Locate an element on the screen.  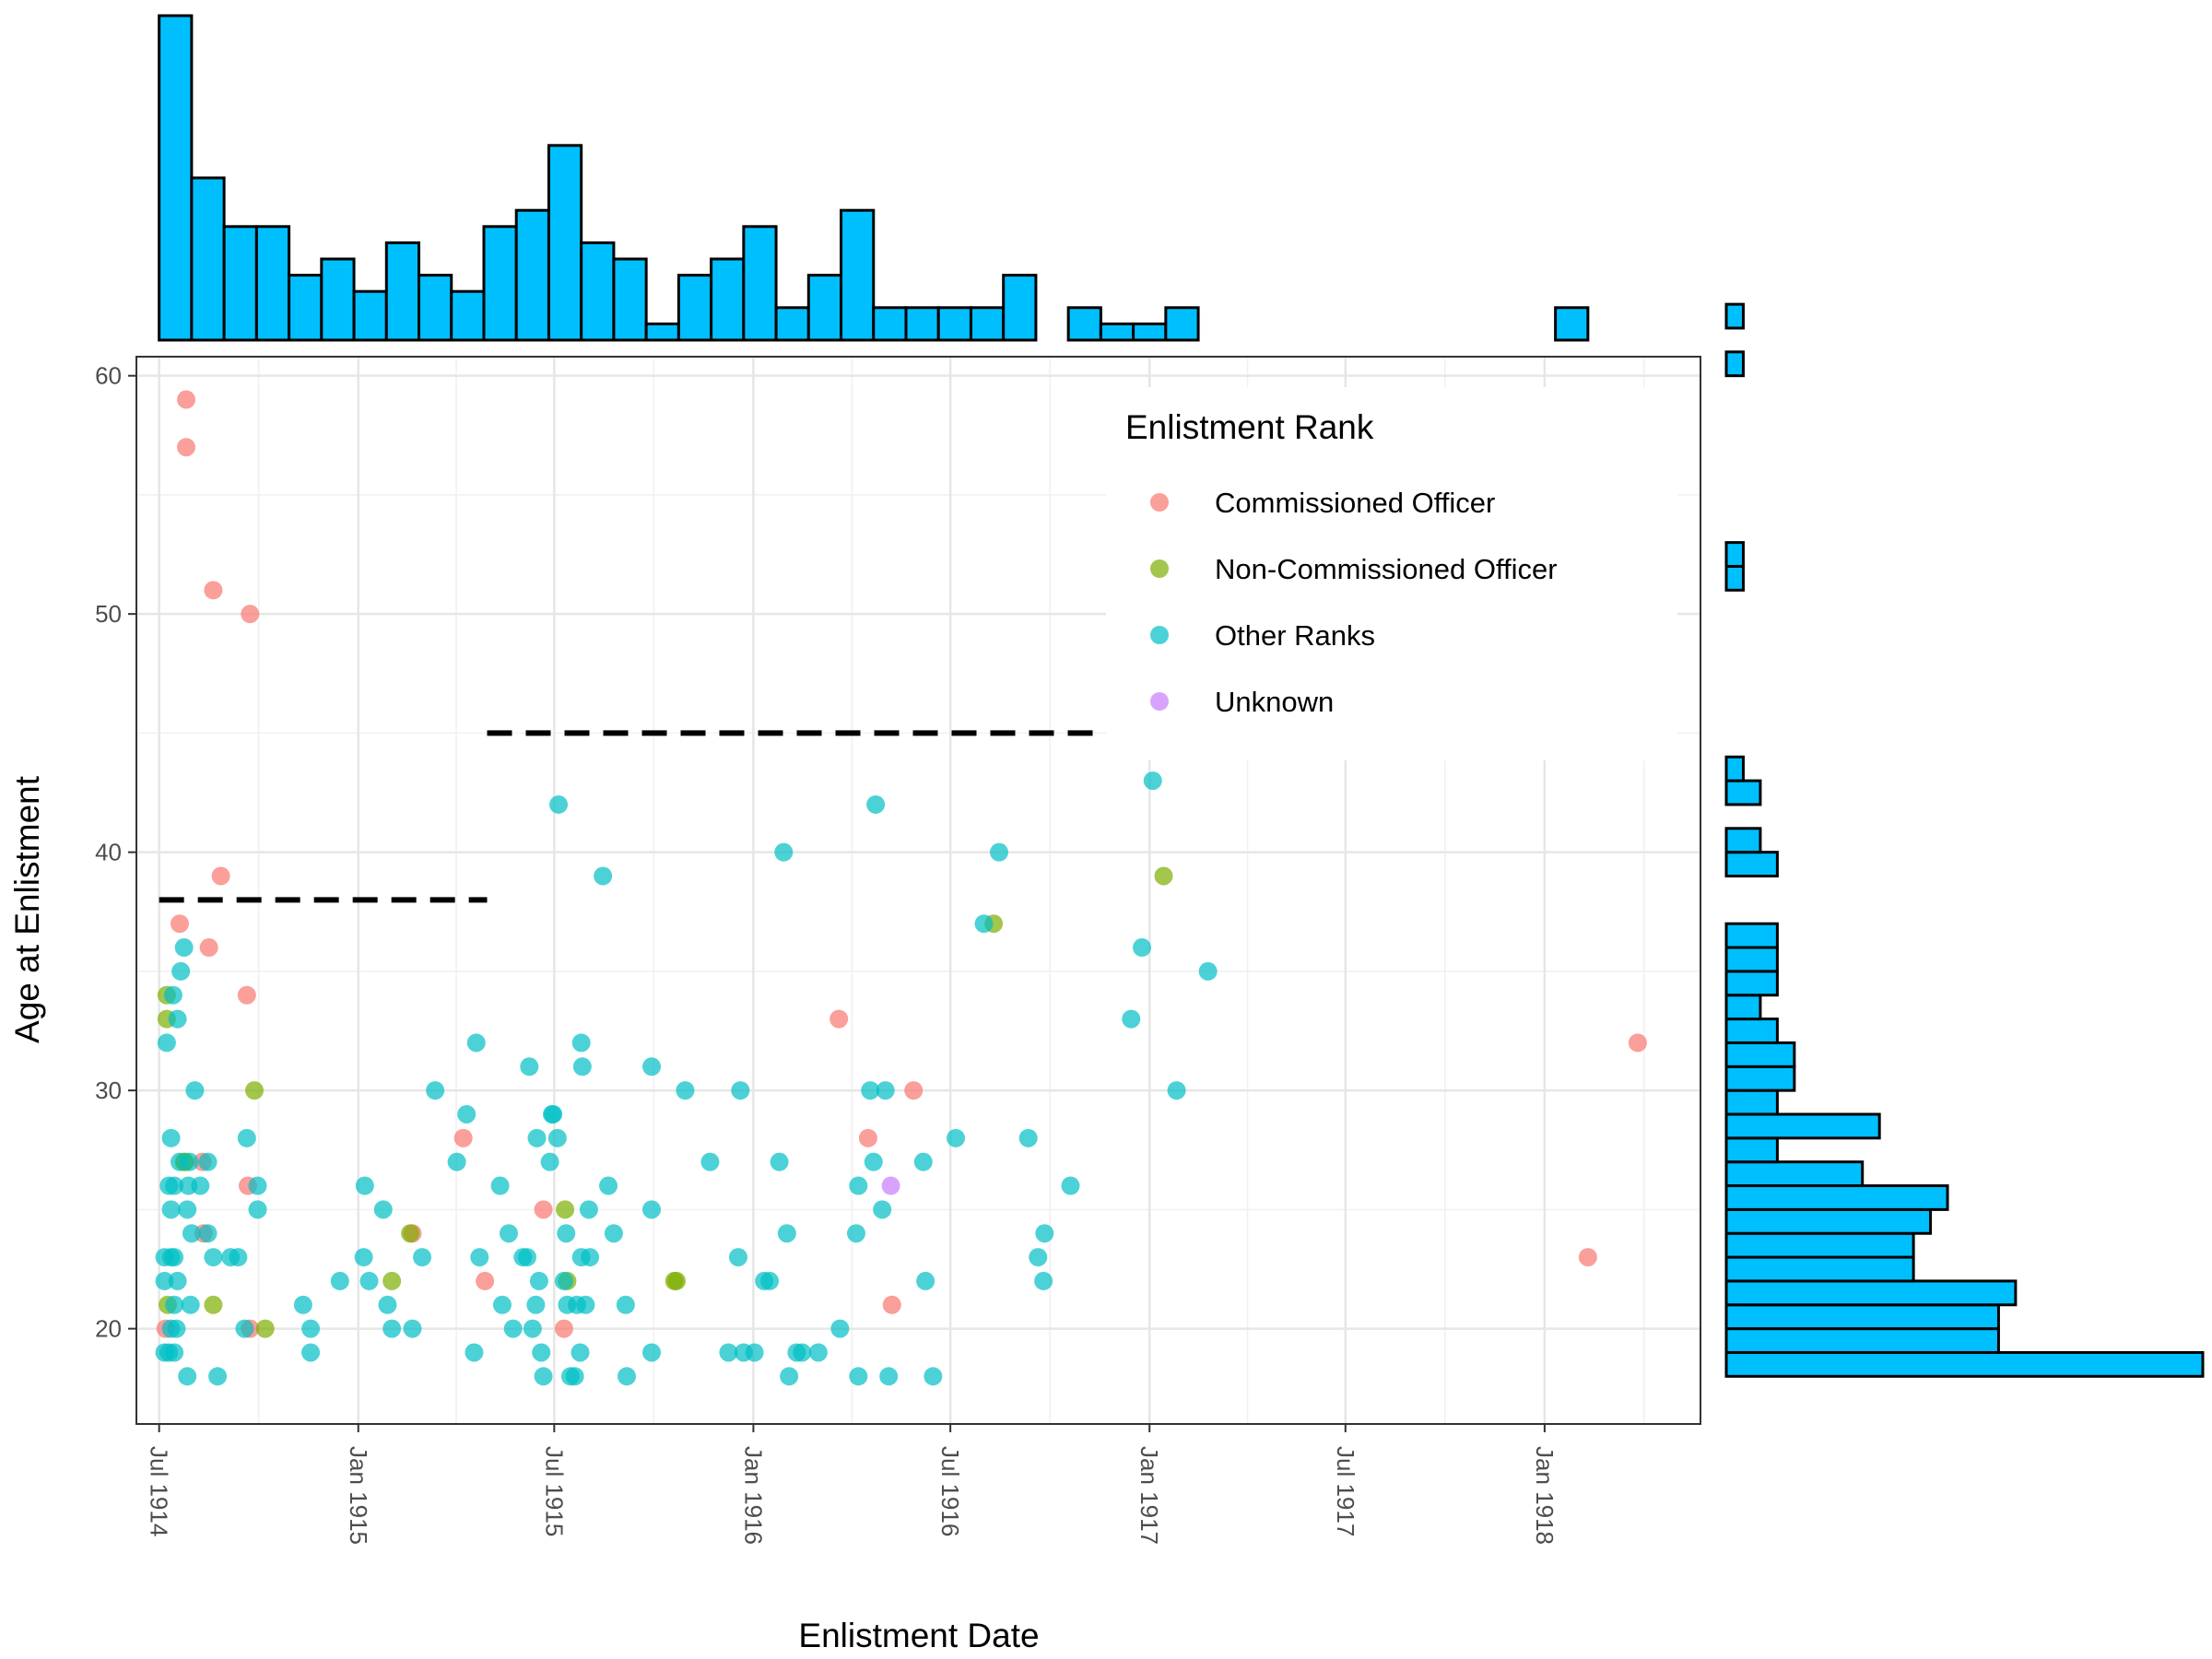
x-tick-label: Jul 1914 is located at coordinates (159, 1491).